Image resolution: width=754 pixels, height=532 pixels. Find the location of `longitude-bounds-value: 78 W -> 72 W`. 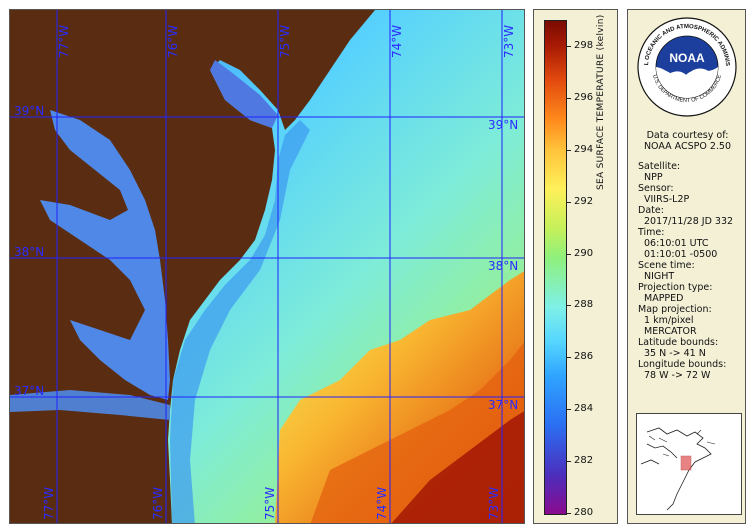

longitude-bounds-value: 78 W -> 72 W is located at coordinates (677, 375).